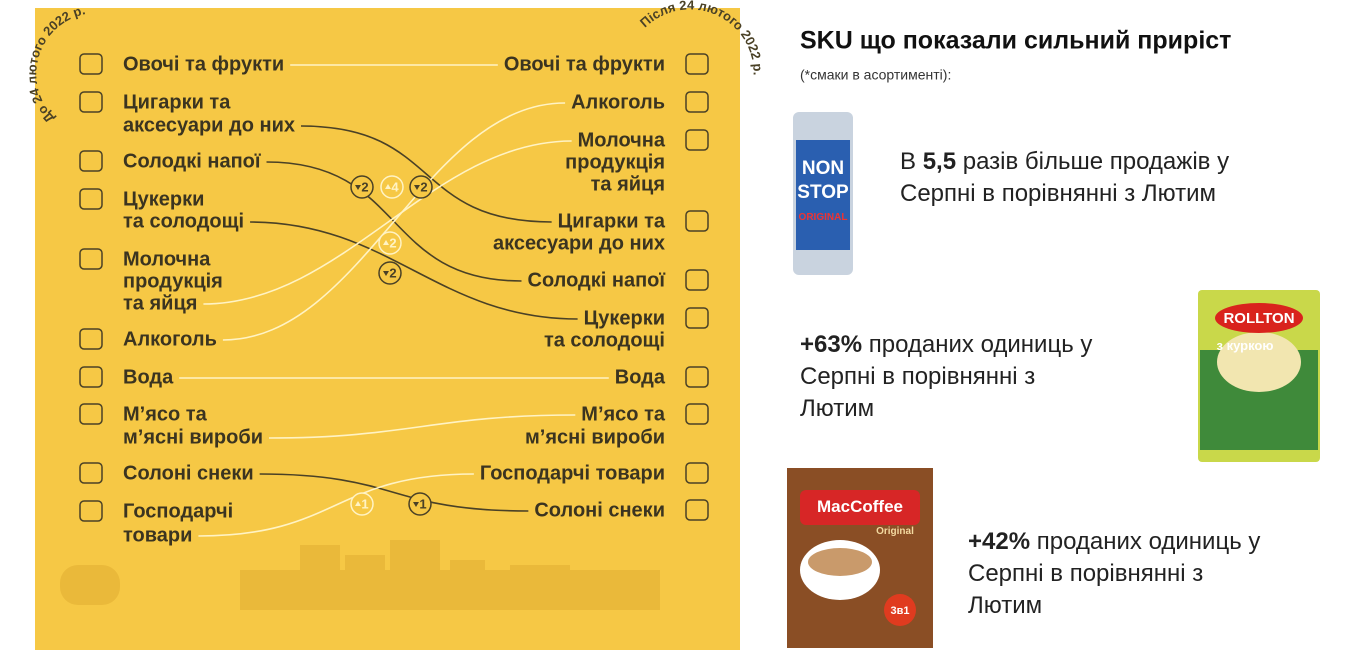 This screenshot has width=1360, height=658. I want to click on text: разів більше продажів у, so click(1093, 161).